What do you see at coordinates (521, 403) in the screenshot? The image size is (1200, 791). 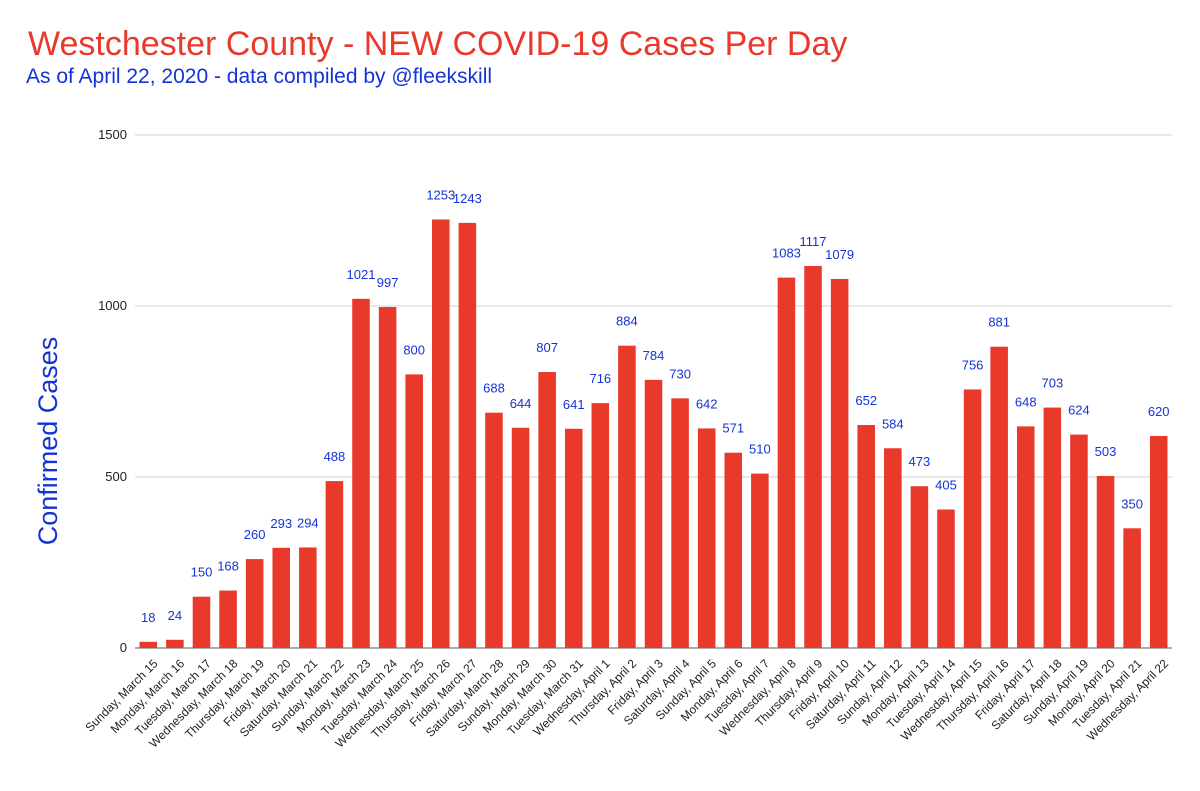 I see `data-label: 644` at bounding box center [521, 403].